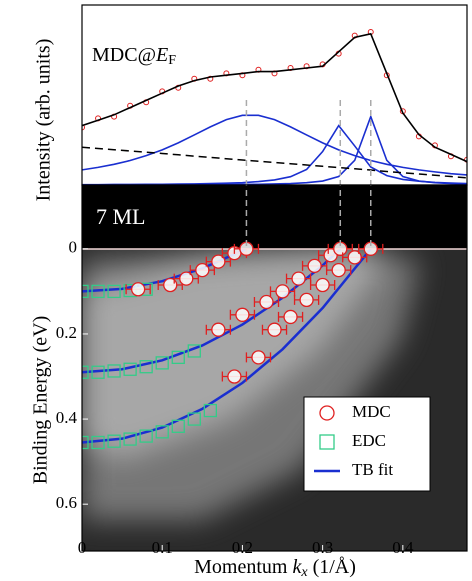 This screenshot has height=581, width=472. What do you see at coordinates (83, 127) in the screenshot?
I see `data-point` at bounding box center [83, 127].